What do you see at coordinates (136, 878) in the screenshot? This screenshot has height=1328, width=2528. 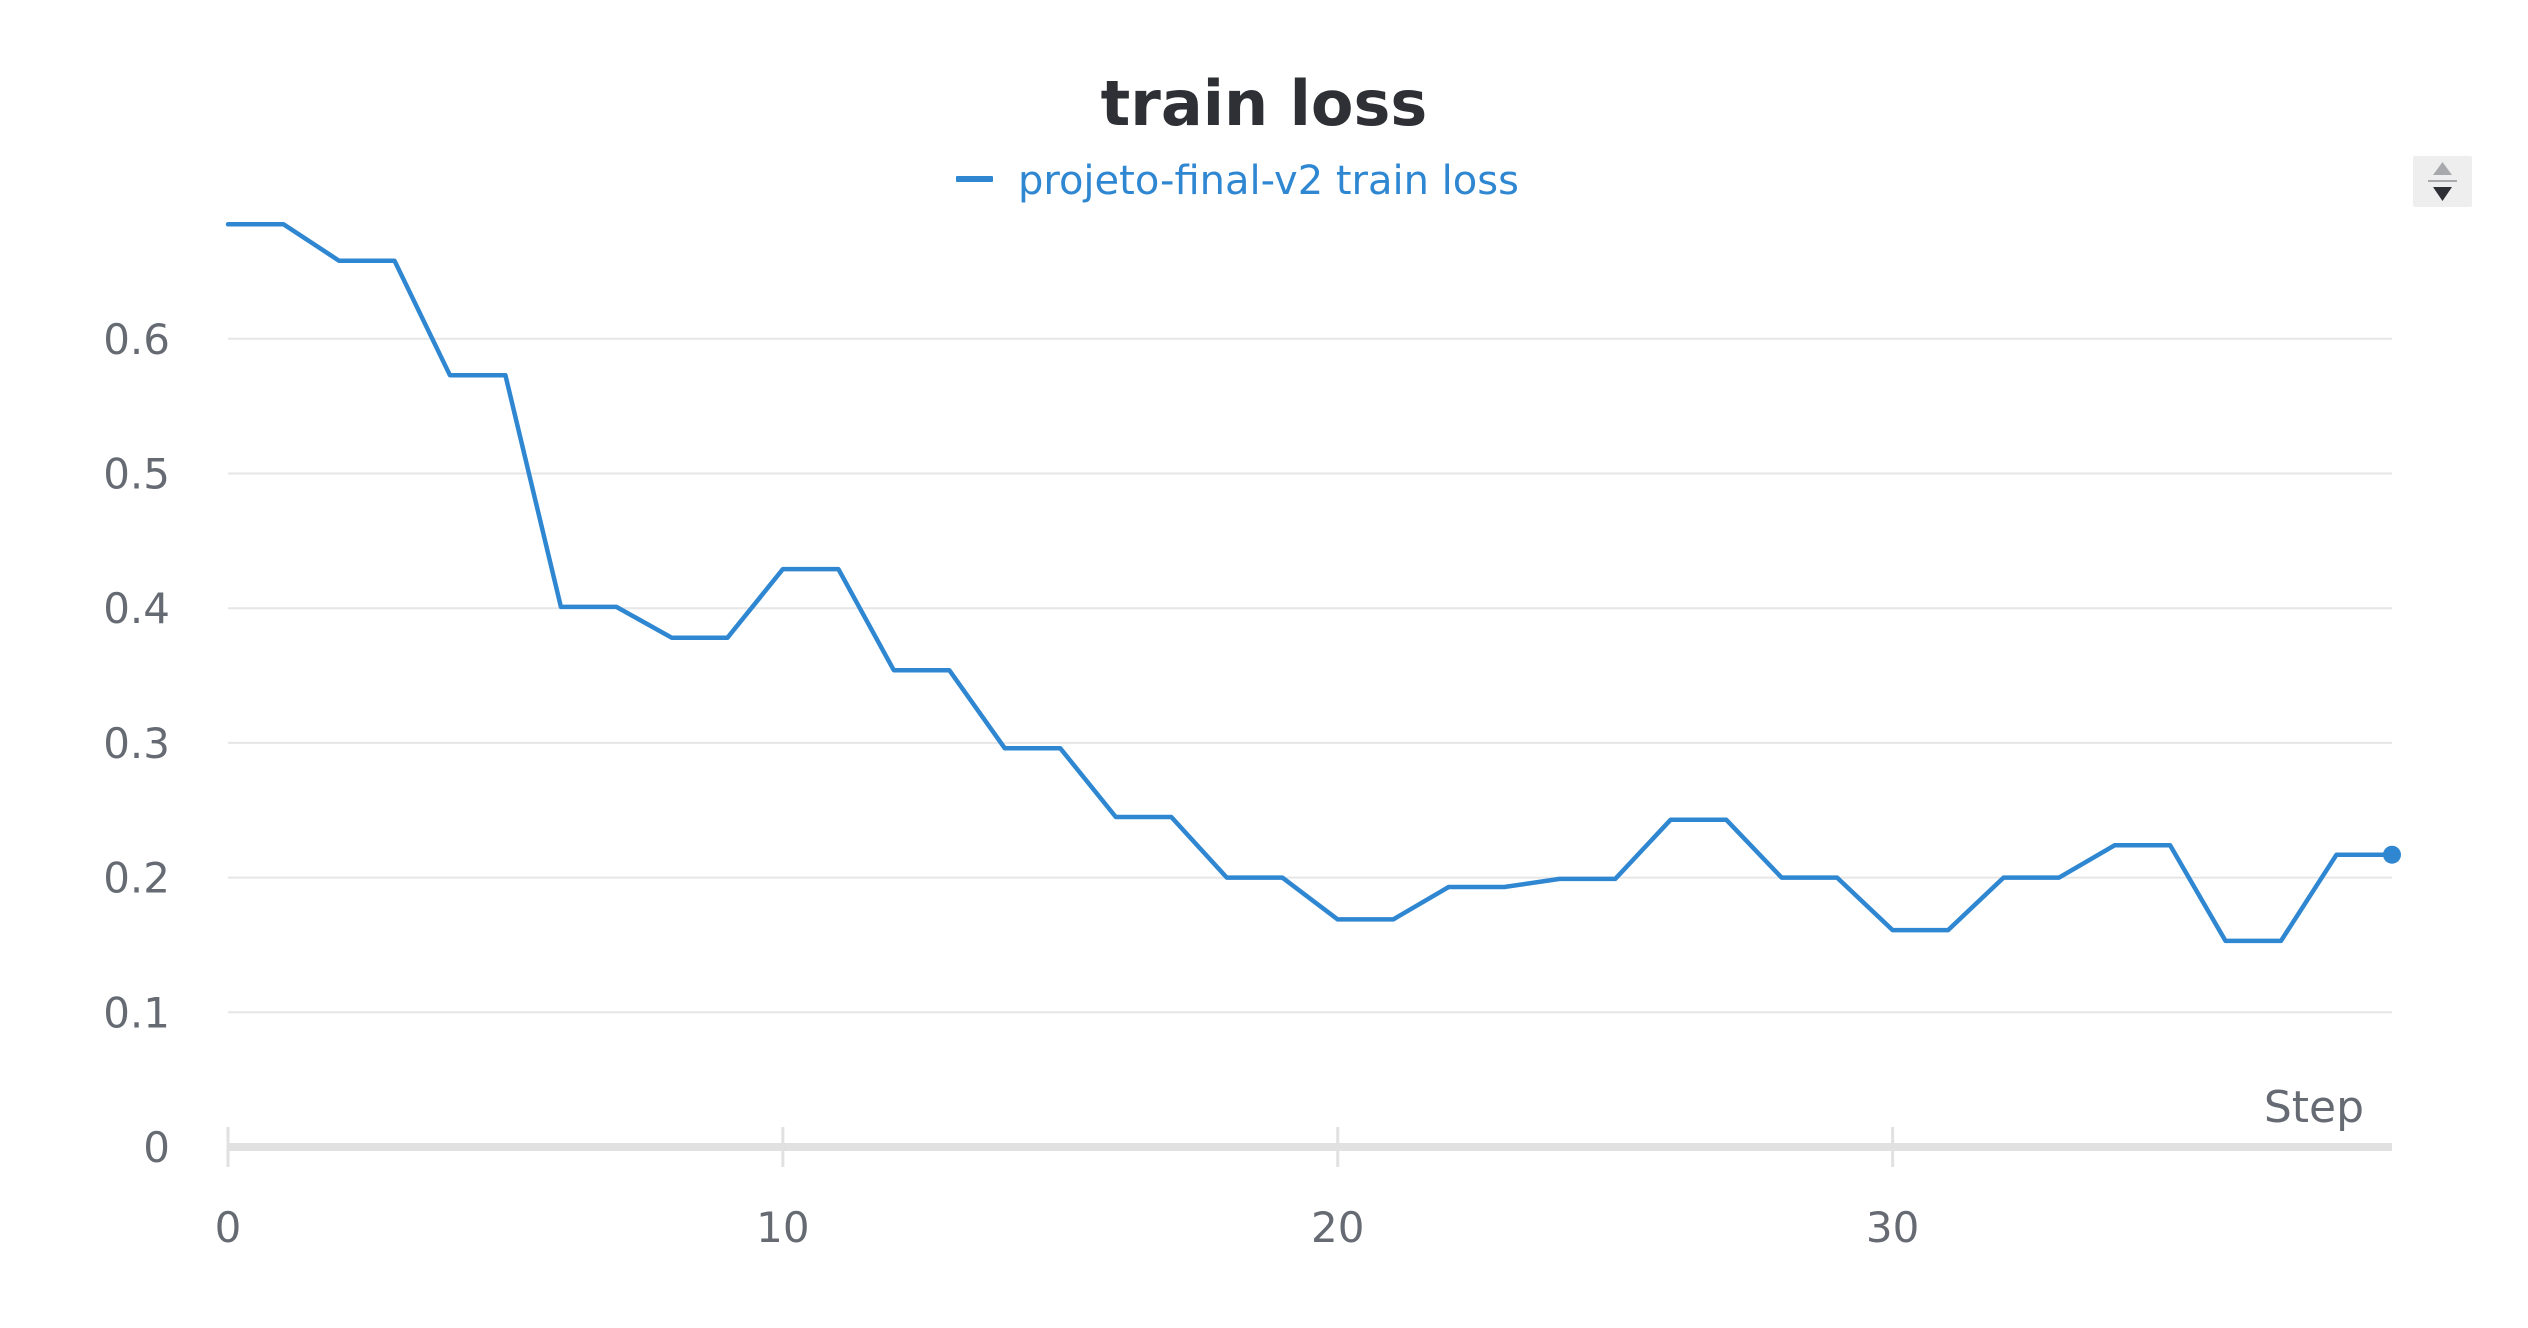 I see `y-tick-label: 0.2` at bounding box center [136, 878].